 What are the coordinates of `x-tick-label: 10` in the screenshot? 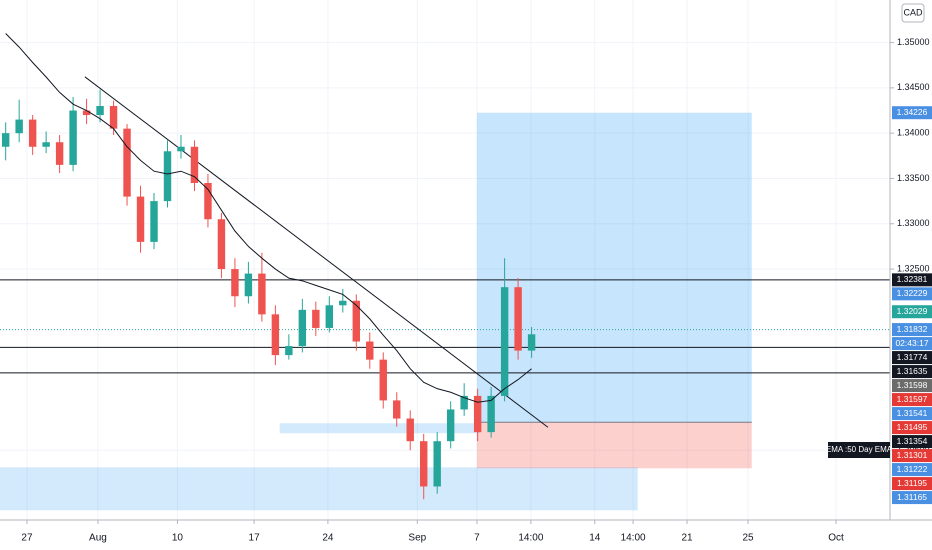 It's located at (178, 538).